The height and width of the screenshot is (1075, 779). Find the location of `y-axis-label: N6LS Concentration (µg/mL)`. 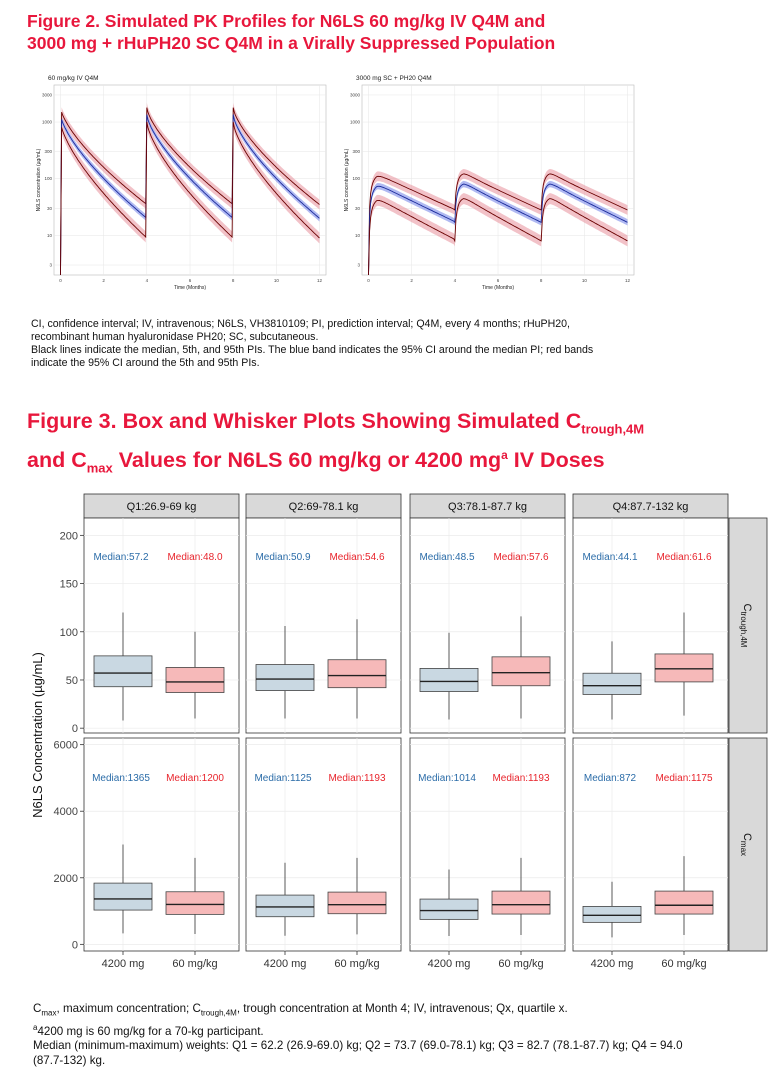

y-axis-label: N6LS Concentration (µg/mL) is located at coordinates (37, 735).